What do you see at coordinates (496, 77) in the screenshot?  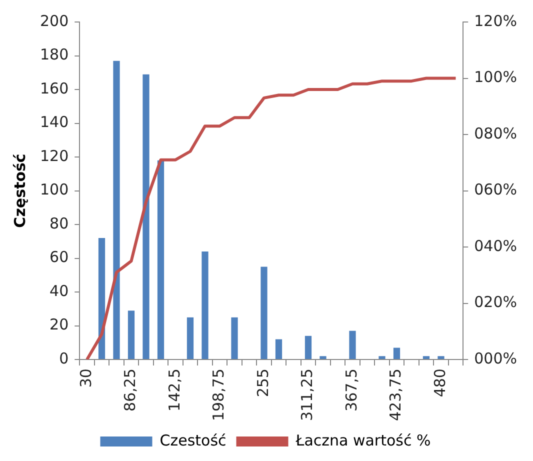 I see `y2-tick-label: 100%` at bounding box center [496, 77].